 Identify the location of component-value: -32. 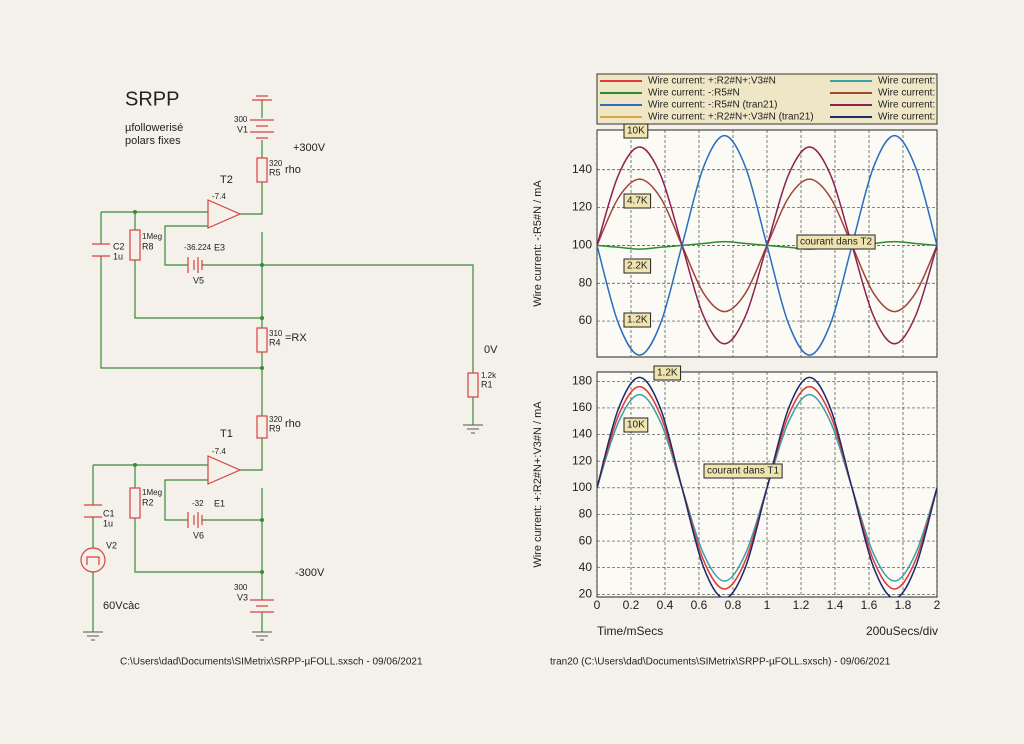
(198, 503).